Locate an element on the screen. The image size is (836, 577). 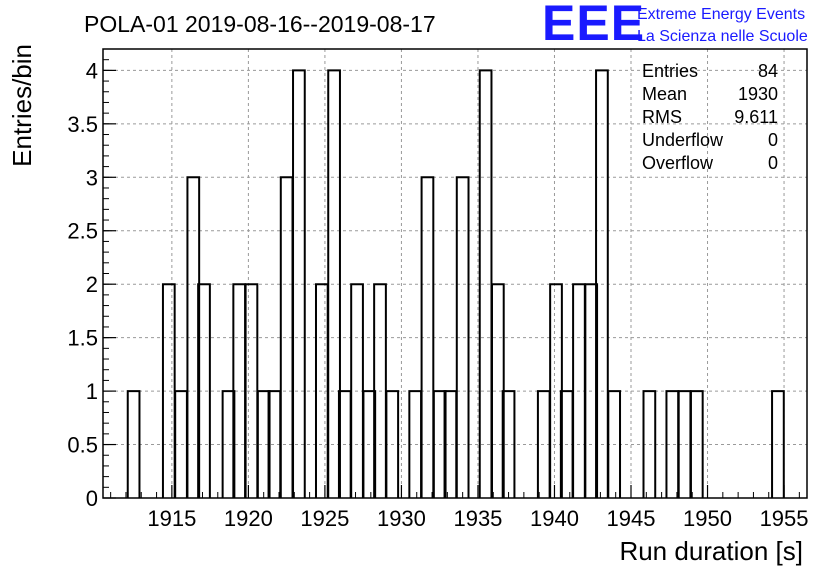
y-tick-label: 1 is located at coordinates (92, 391).